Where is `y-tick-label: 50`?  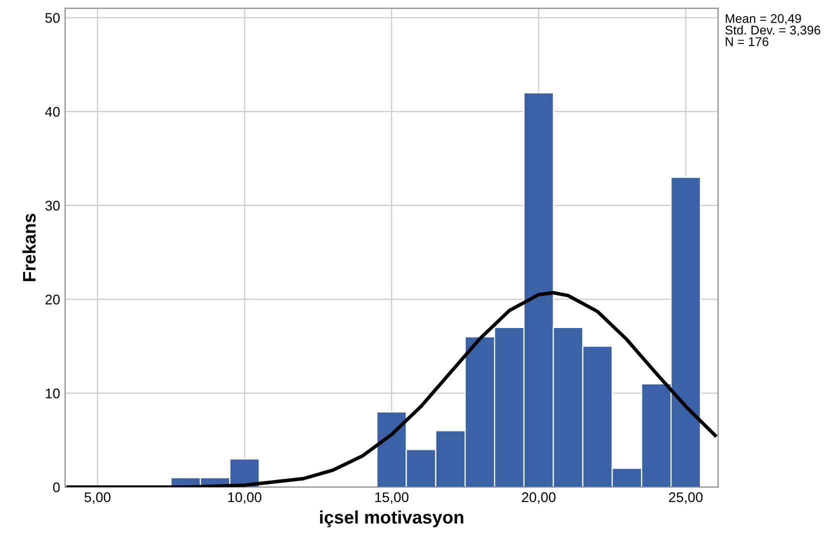
y-tick-label: 50 is located at coordinates (52, 17).